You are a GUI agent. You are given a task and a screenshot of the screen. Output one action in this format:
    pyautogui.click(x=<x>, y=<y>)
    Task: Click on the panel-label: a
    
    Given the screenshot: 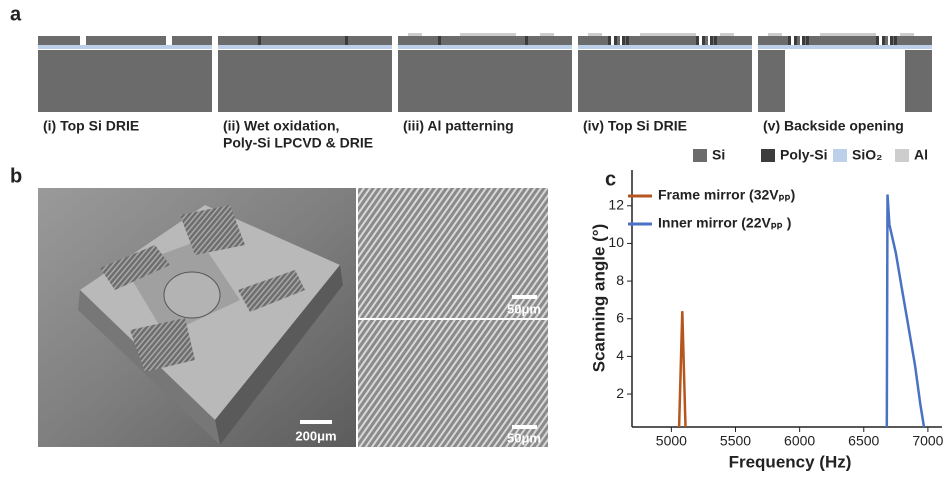 What is the action you would take?
    pyautogui.click(x=16, y=14)
    